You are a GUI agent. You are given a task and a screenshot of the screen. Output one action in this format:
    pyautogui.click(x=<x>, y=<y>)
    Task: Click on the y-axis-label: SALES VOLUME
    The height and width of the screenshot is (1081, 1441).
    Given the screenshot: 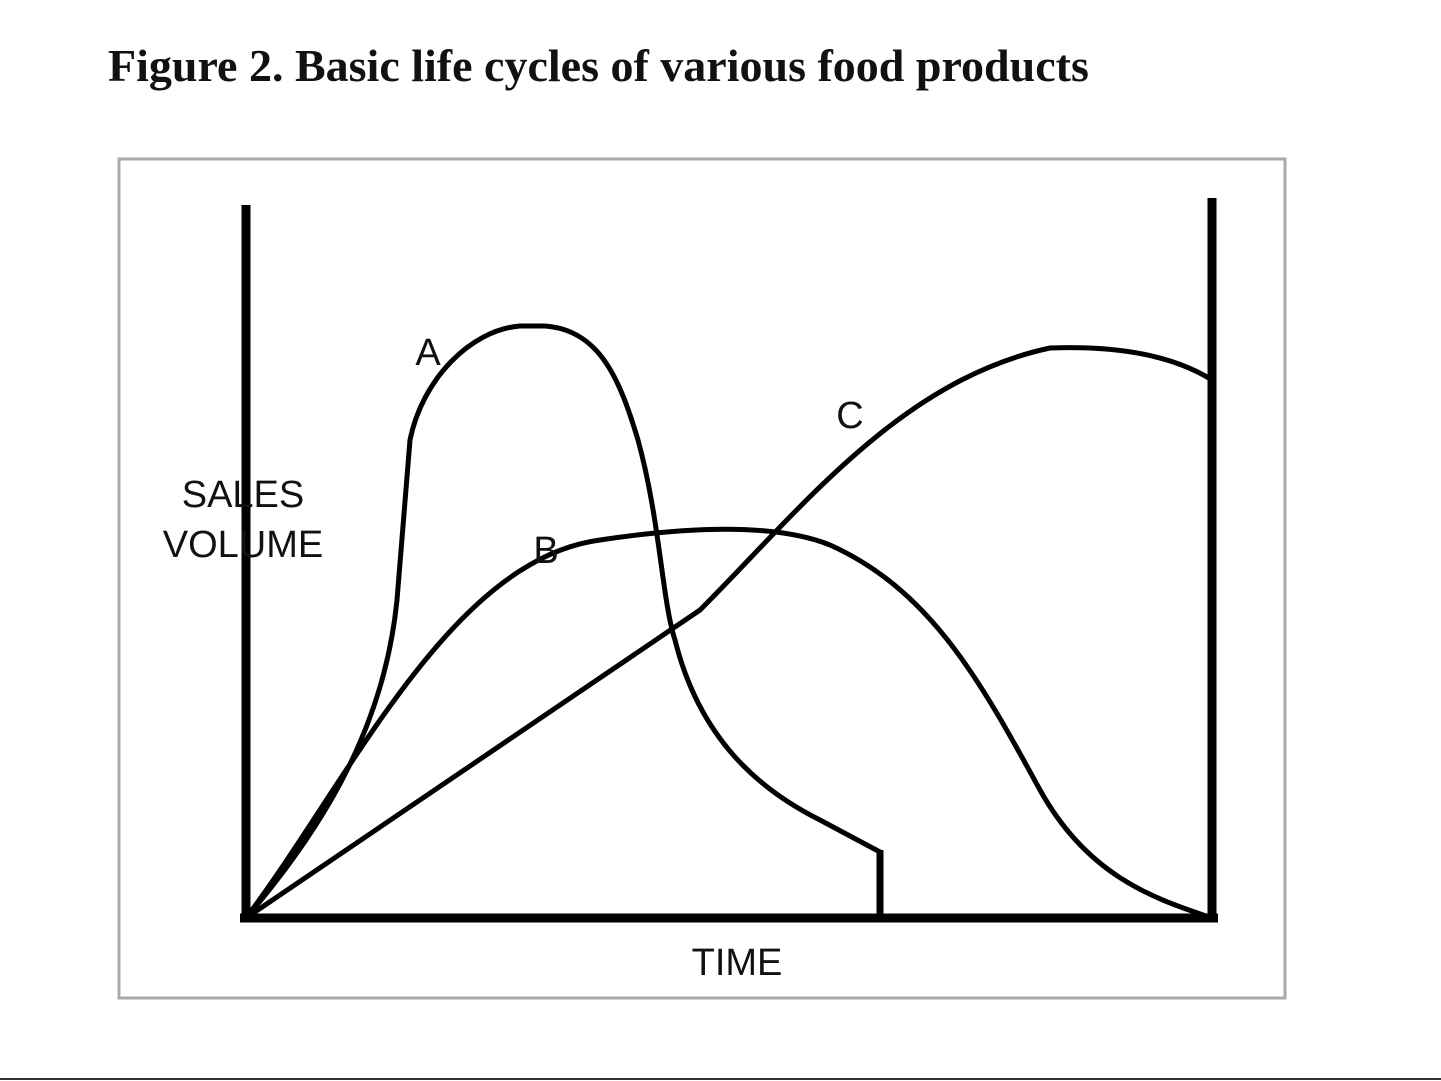 What is the action you would take?
    pyautogui.click(x=243, y=520)
    